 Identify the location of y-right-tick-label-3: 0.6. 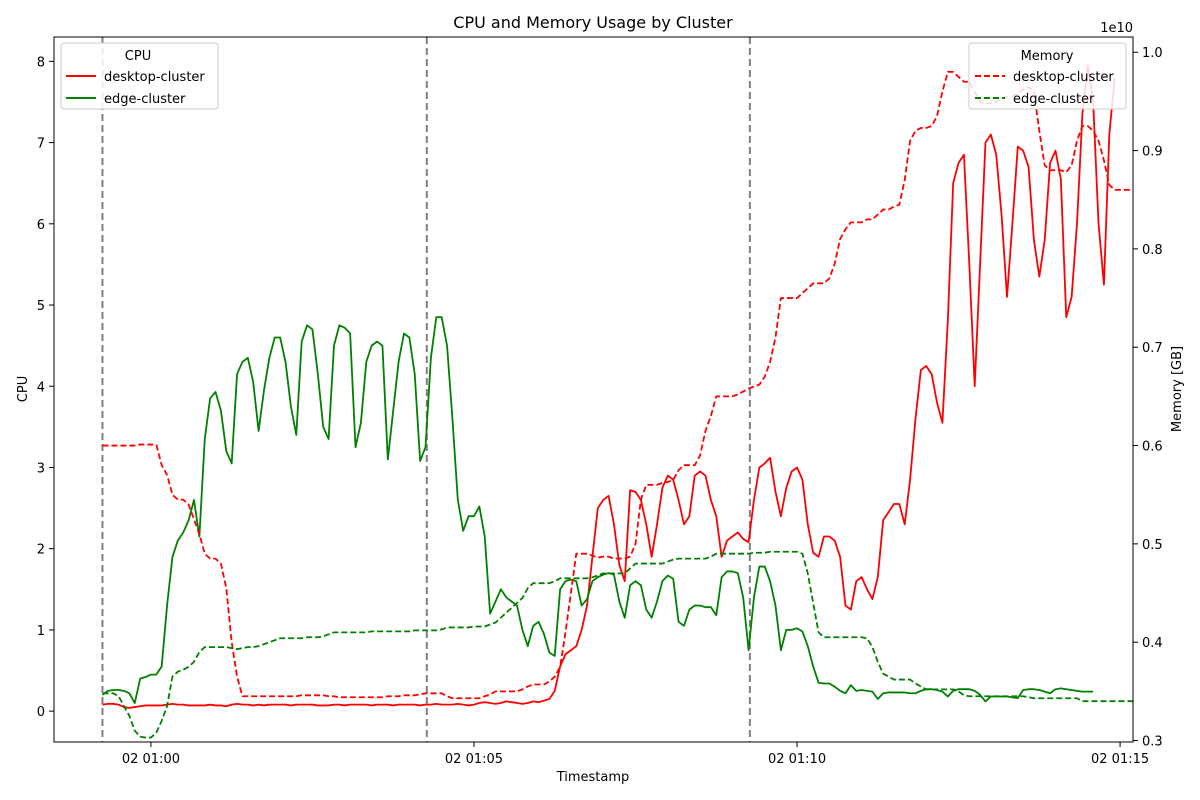
(1152, 447).